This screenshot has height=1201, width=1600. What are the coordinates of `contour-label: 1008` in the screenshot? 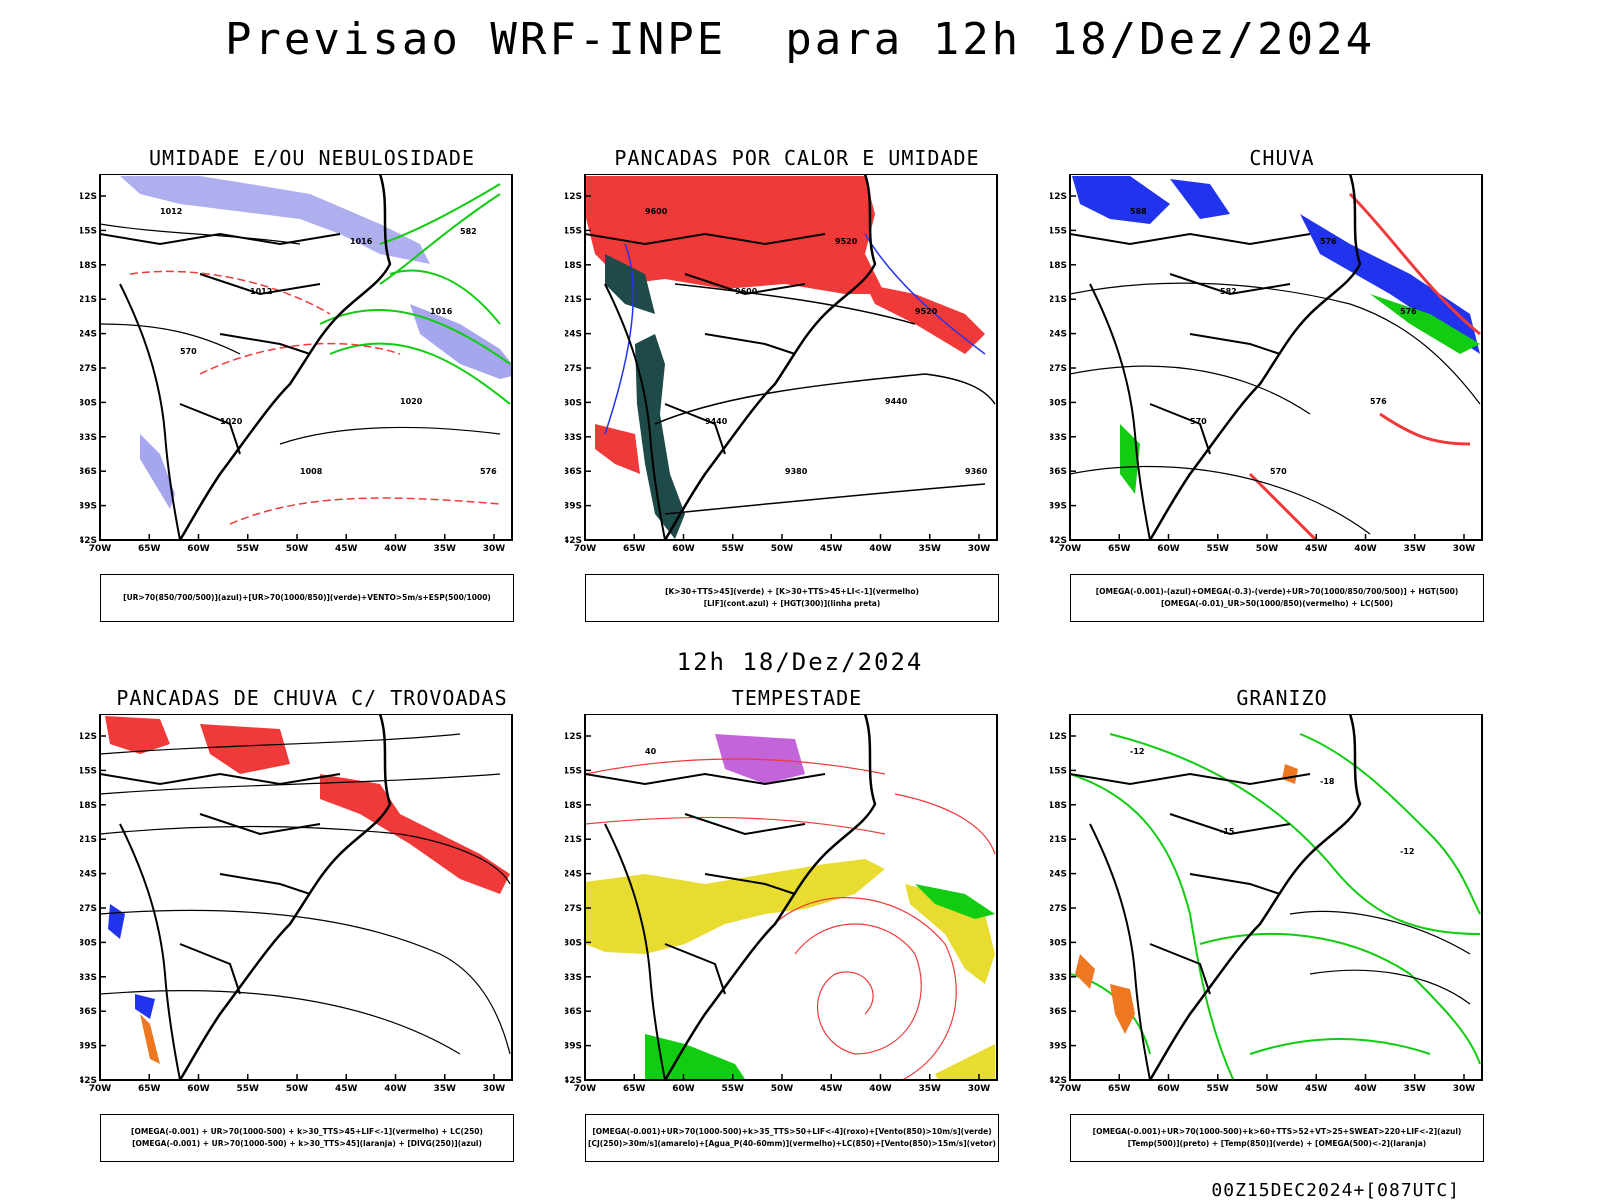 It's located at (311, 471).